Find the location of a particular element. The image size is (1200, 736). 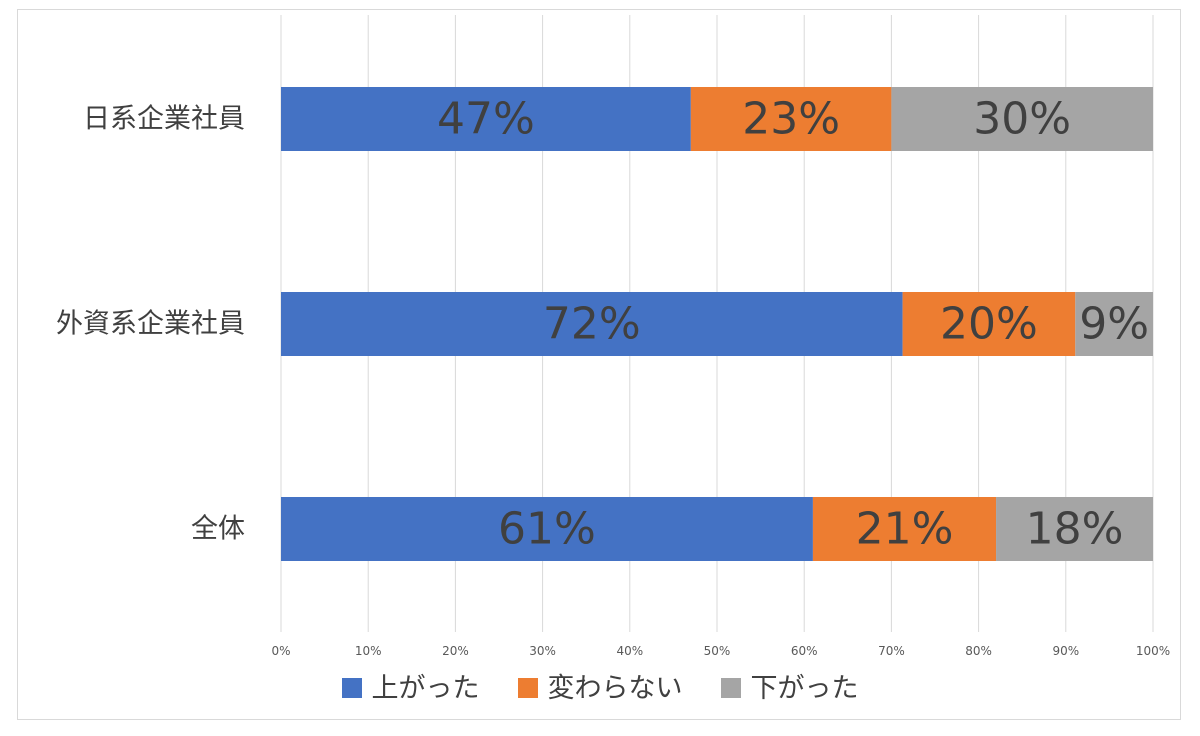

x-tick-label: 50% is located at coordinates (717, 651).